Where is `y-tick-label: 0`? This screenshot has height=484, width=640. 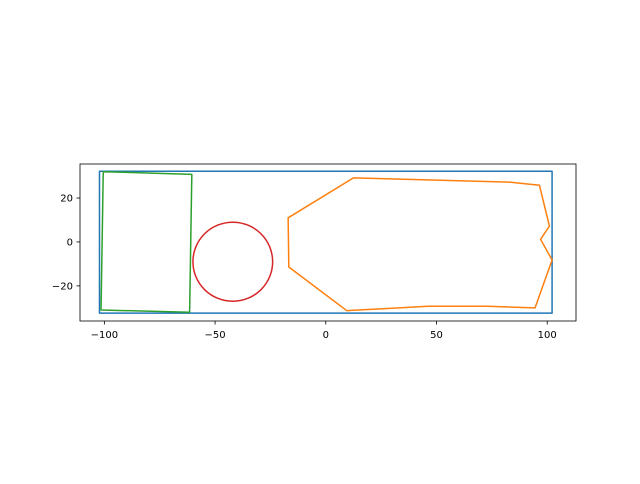 y-tick-label: 0 is located at coordinates (70, 242).